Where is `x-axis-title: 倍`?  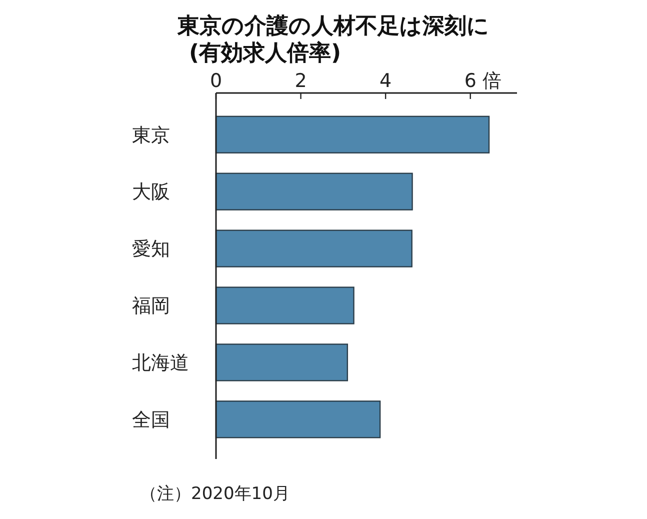 x-axis-title: 倍 is located at coordinates (492, 81).